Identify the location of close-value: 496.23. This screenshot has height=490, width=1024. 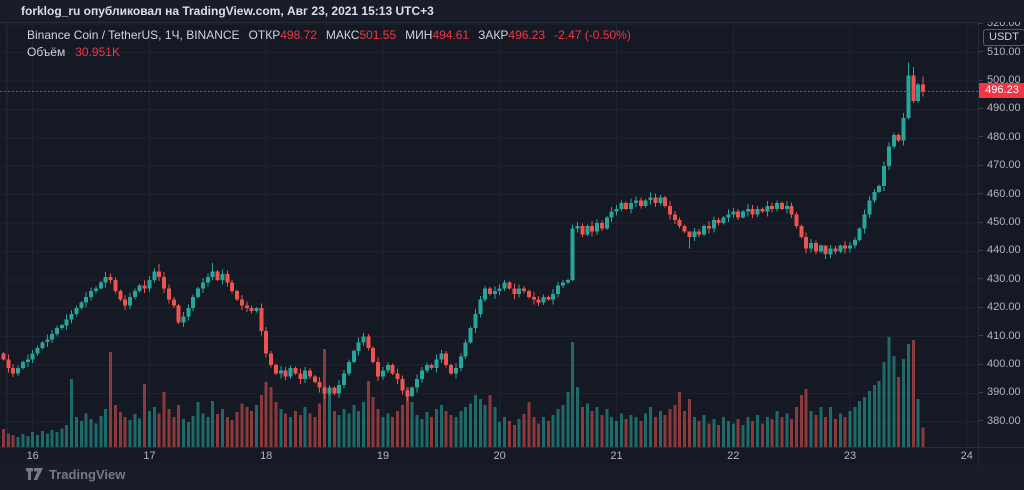
(527, 35).